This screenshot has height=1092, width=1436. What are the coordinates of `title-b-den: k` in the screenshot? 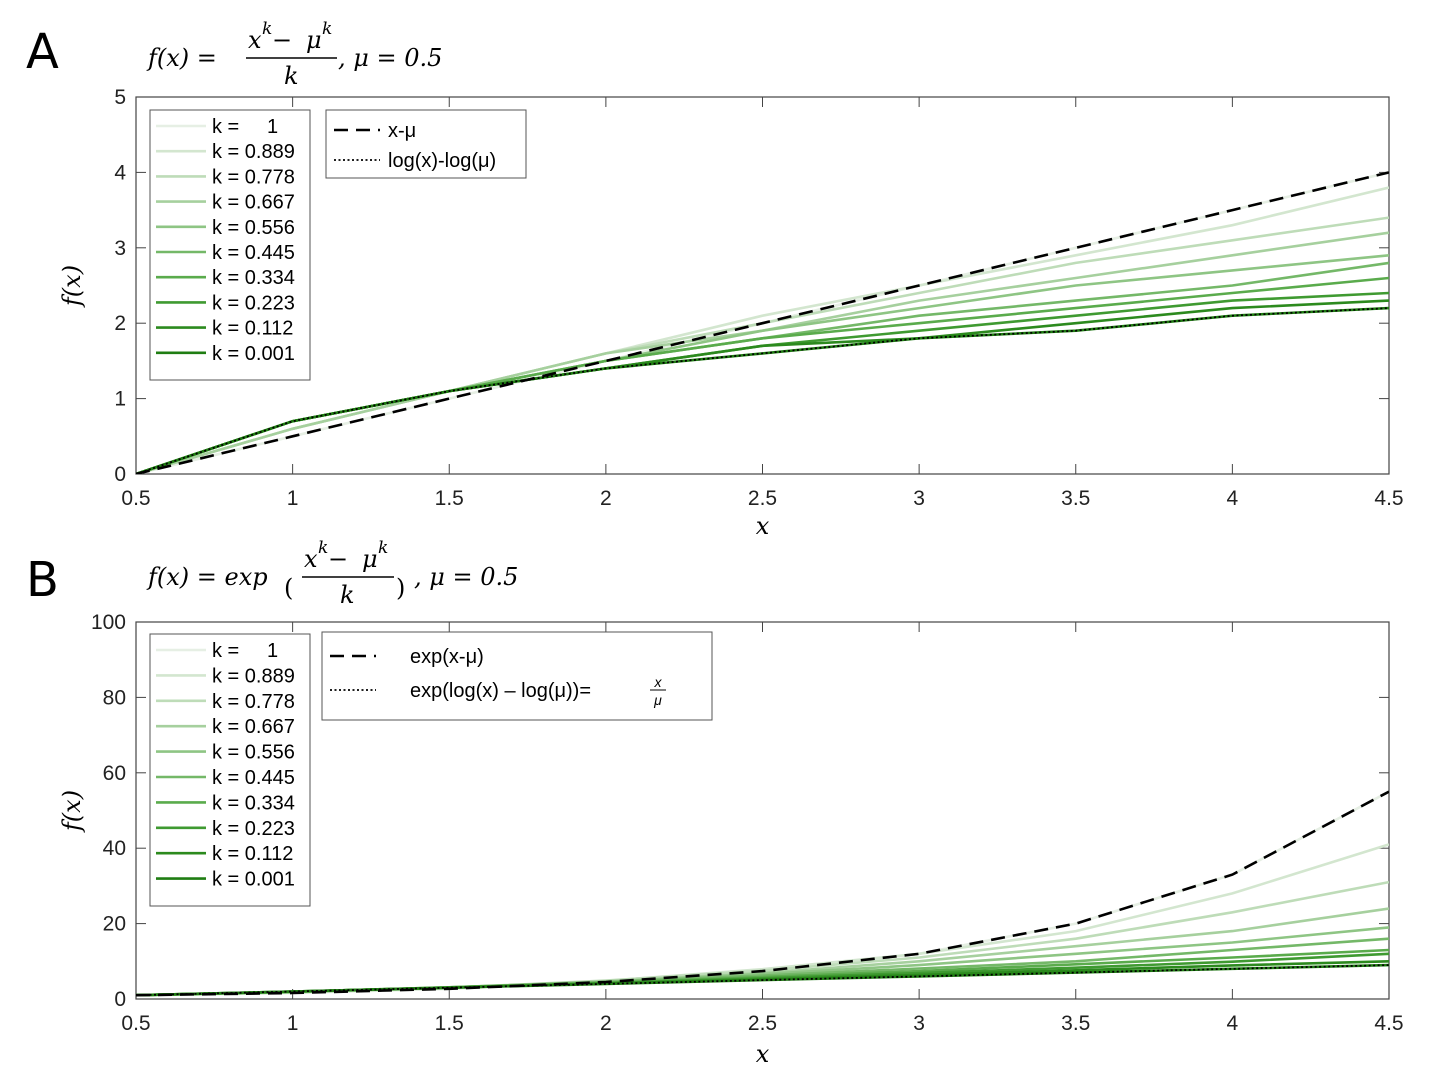 It's located at (347, 595).